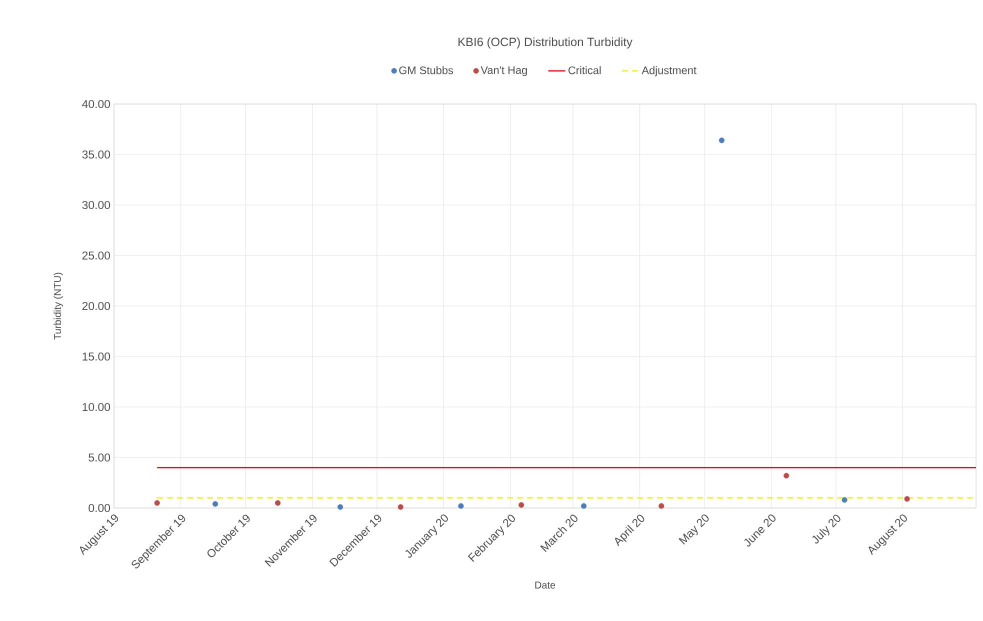 The width and height of the screenshot is (983, 621). I want to click on y-axis-title: Turbidity (NTU), so click(58, 306).